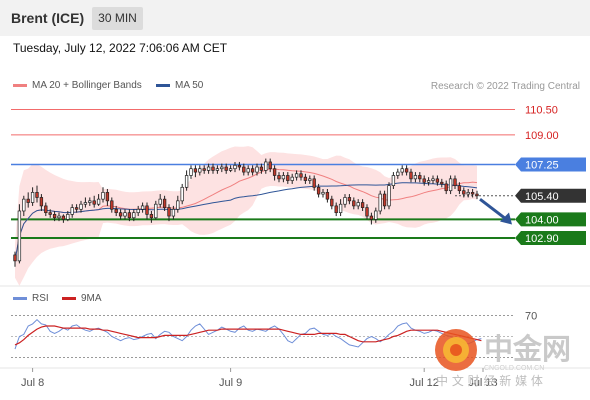 Image resolution: width=590 pixels, height=400 pixels. Describe the element at coordinates (489, 380) in the screenshot. I see `watermark-tagline: 中 文 财 经 新 媒 体` at that location.